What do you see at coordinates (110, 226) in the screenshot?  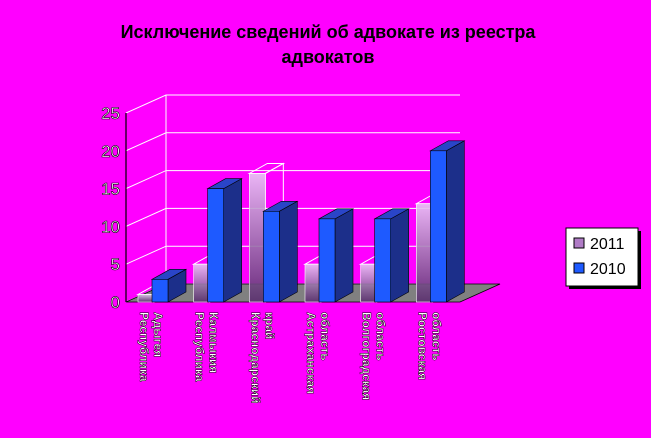 I see `y-tick-label: 10` at bounding box center [110, 226].